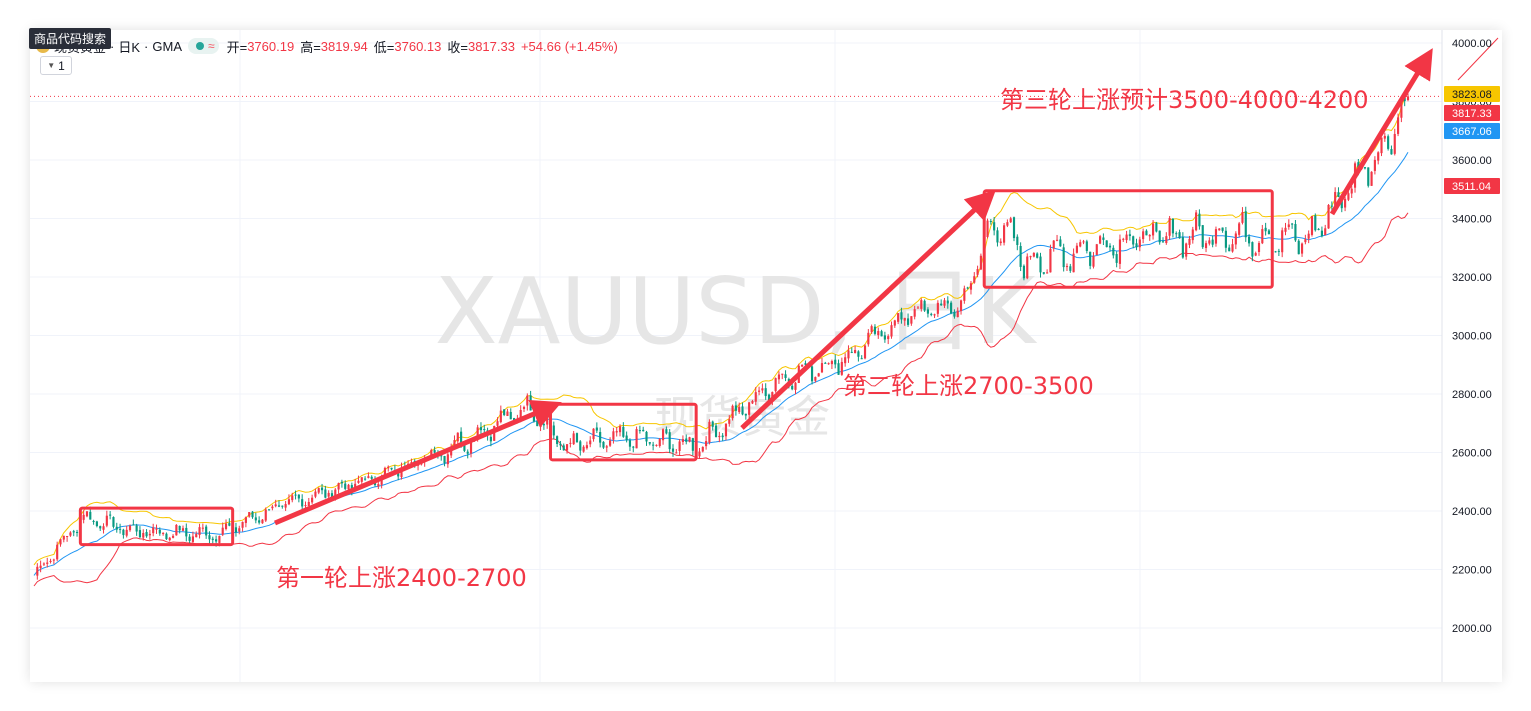 Image resolution: width=1531 pixels, height=711 pixels. Describe the element at coordinates (1472, 220) in the screenshot. I see `price-tick-label: 3400.00` at that location.